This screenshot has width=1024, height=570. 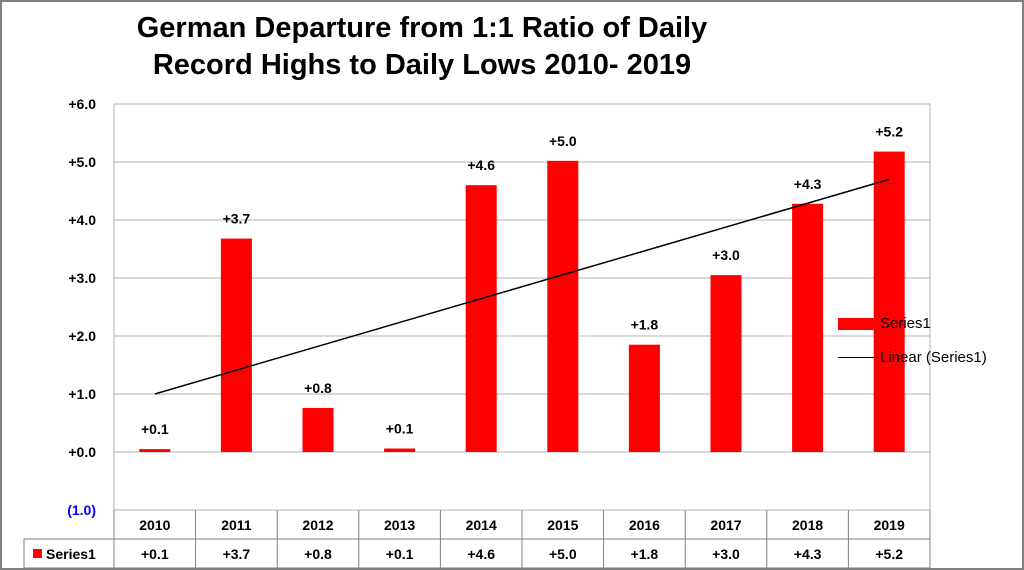 I want to click on legend-item-series1: Series1, so click(x=884, y=323).